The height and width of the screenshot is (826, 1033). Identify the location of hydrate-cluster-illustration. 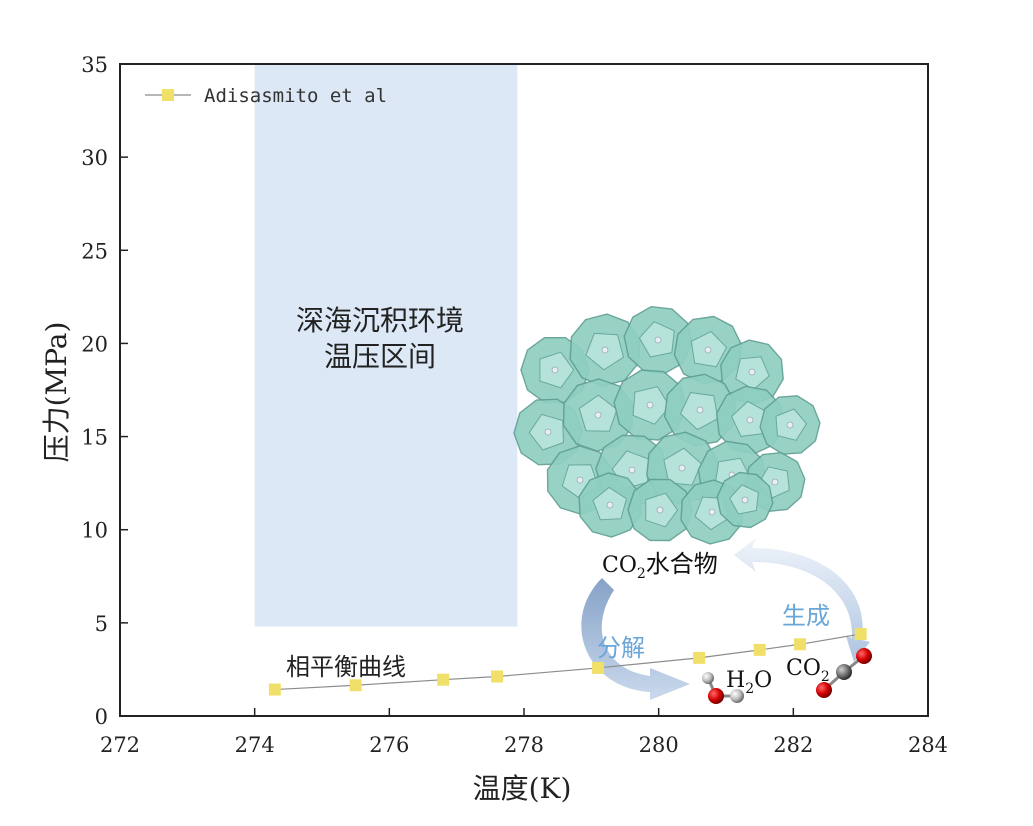
(667, 425).